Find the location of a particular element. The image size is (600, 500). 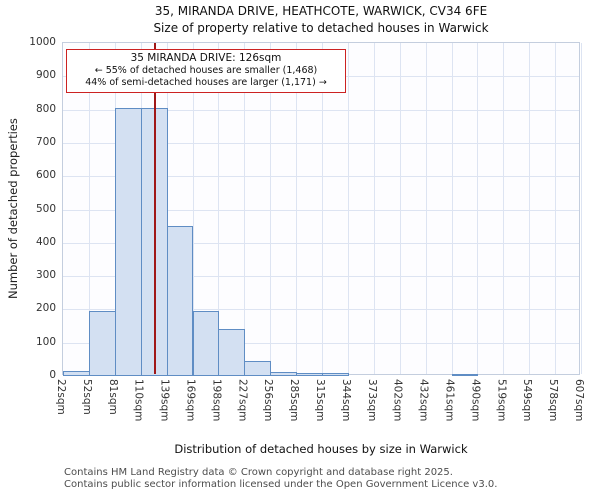

y-tick-label: 300 is located at coordinates (45, 275).